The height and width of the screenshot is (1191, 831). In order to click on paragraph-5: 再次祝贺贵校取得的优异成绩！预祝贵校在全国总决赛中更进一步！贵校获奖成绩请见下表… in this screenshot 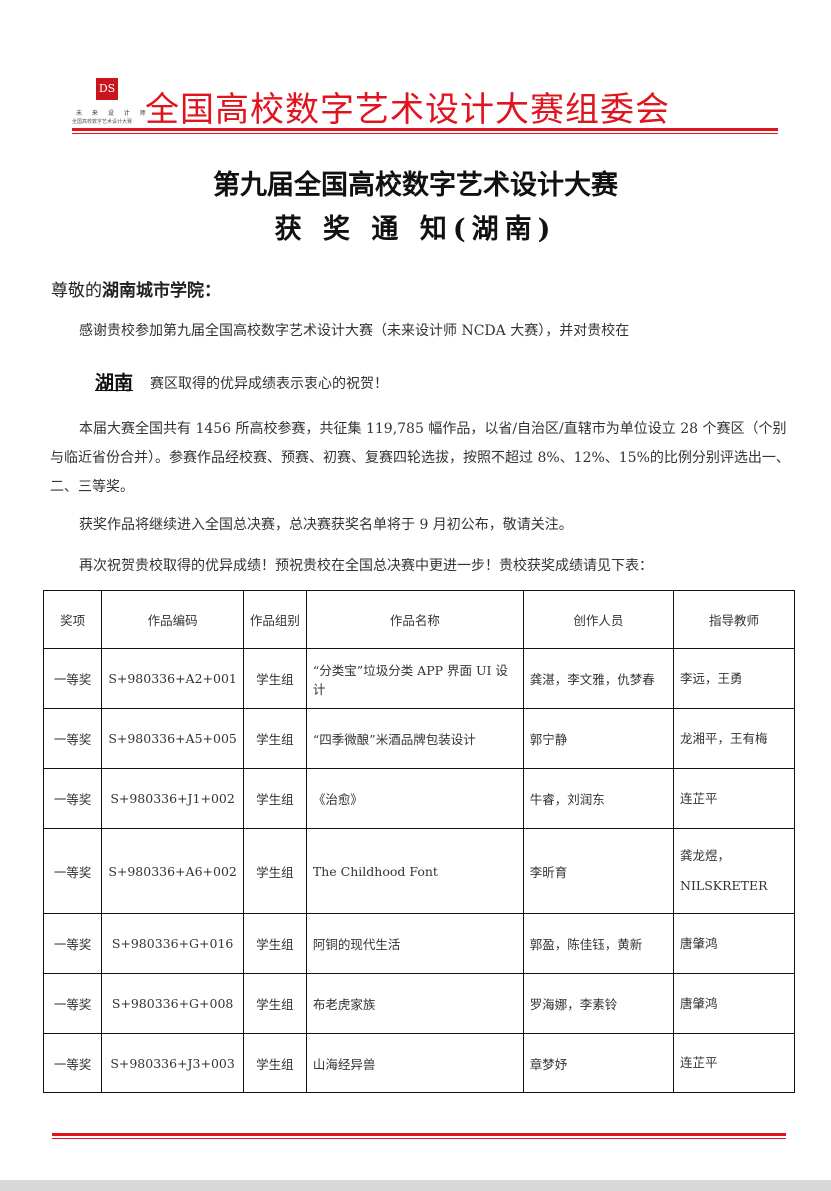, I will do `click(366, 566)`.